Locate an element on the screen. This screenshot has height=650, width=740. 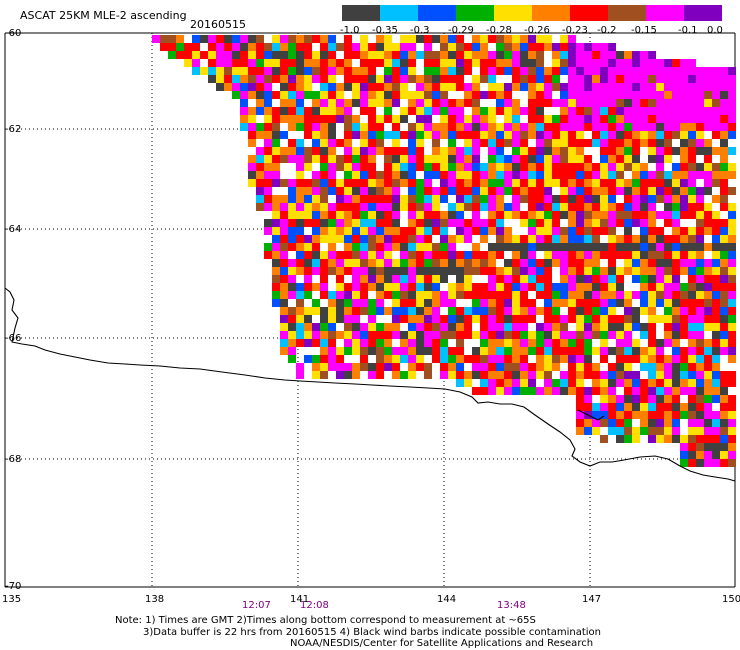
colorbar-label: -0.26 is located at coordinates (537, 30).